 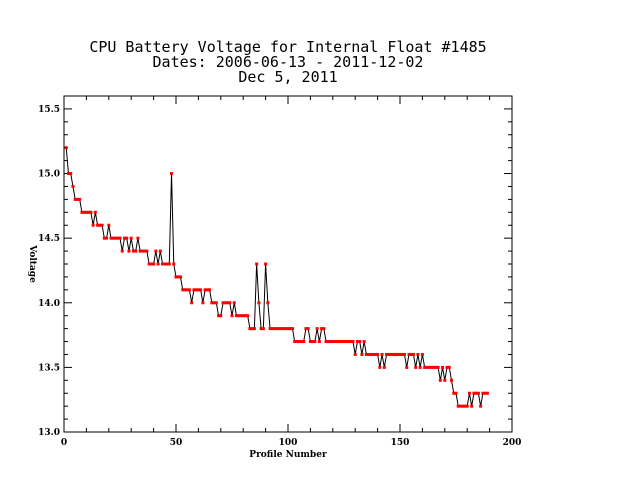 I want to click on title-line-3: Dec 5, 2011, so click(x=287, y=77).